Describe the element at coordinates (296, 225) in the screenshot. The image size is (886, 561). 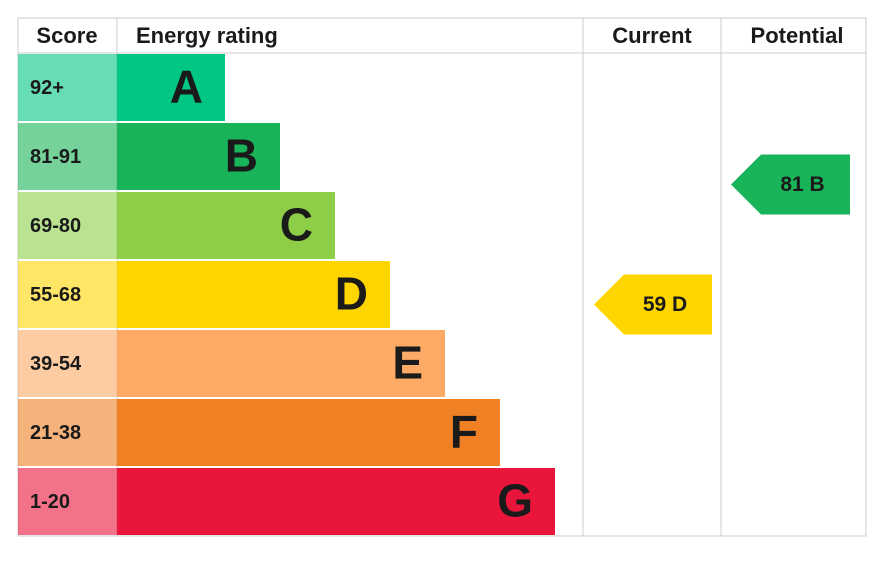
I see `band-letter: C` at that location.